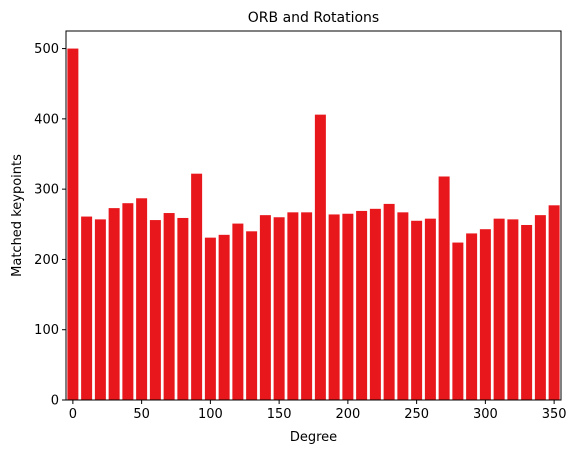  I want to click on x-axis-label: Degree, so click(313, 437).